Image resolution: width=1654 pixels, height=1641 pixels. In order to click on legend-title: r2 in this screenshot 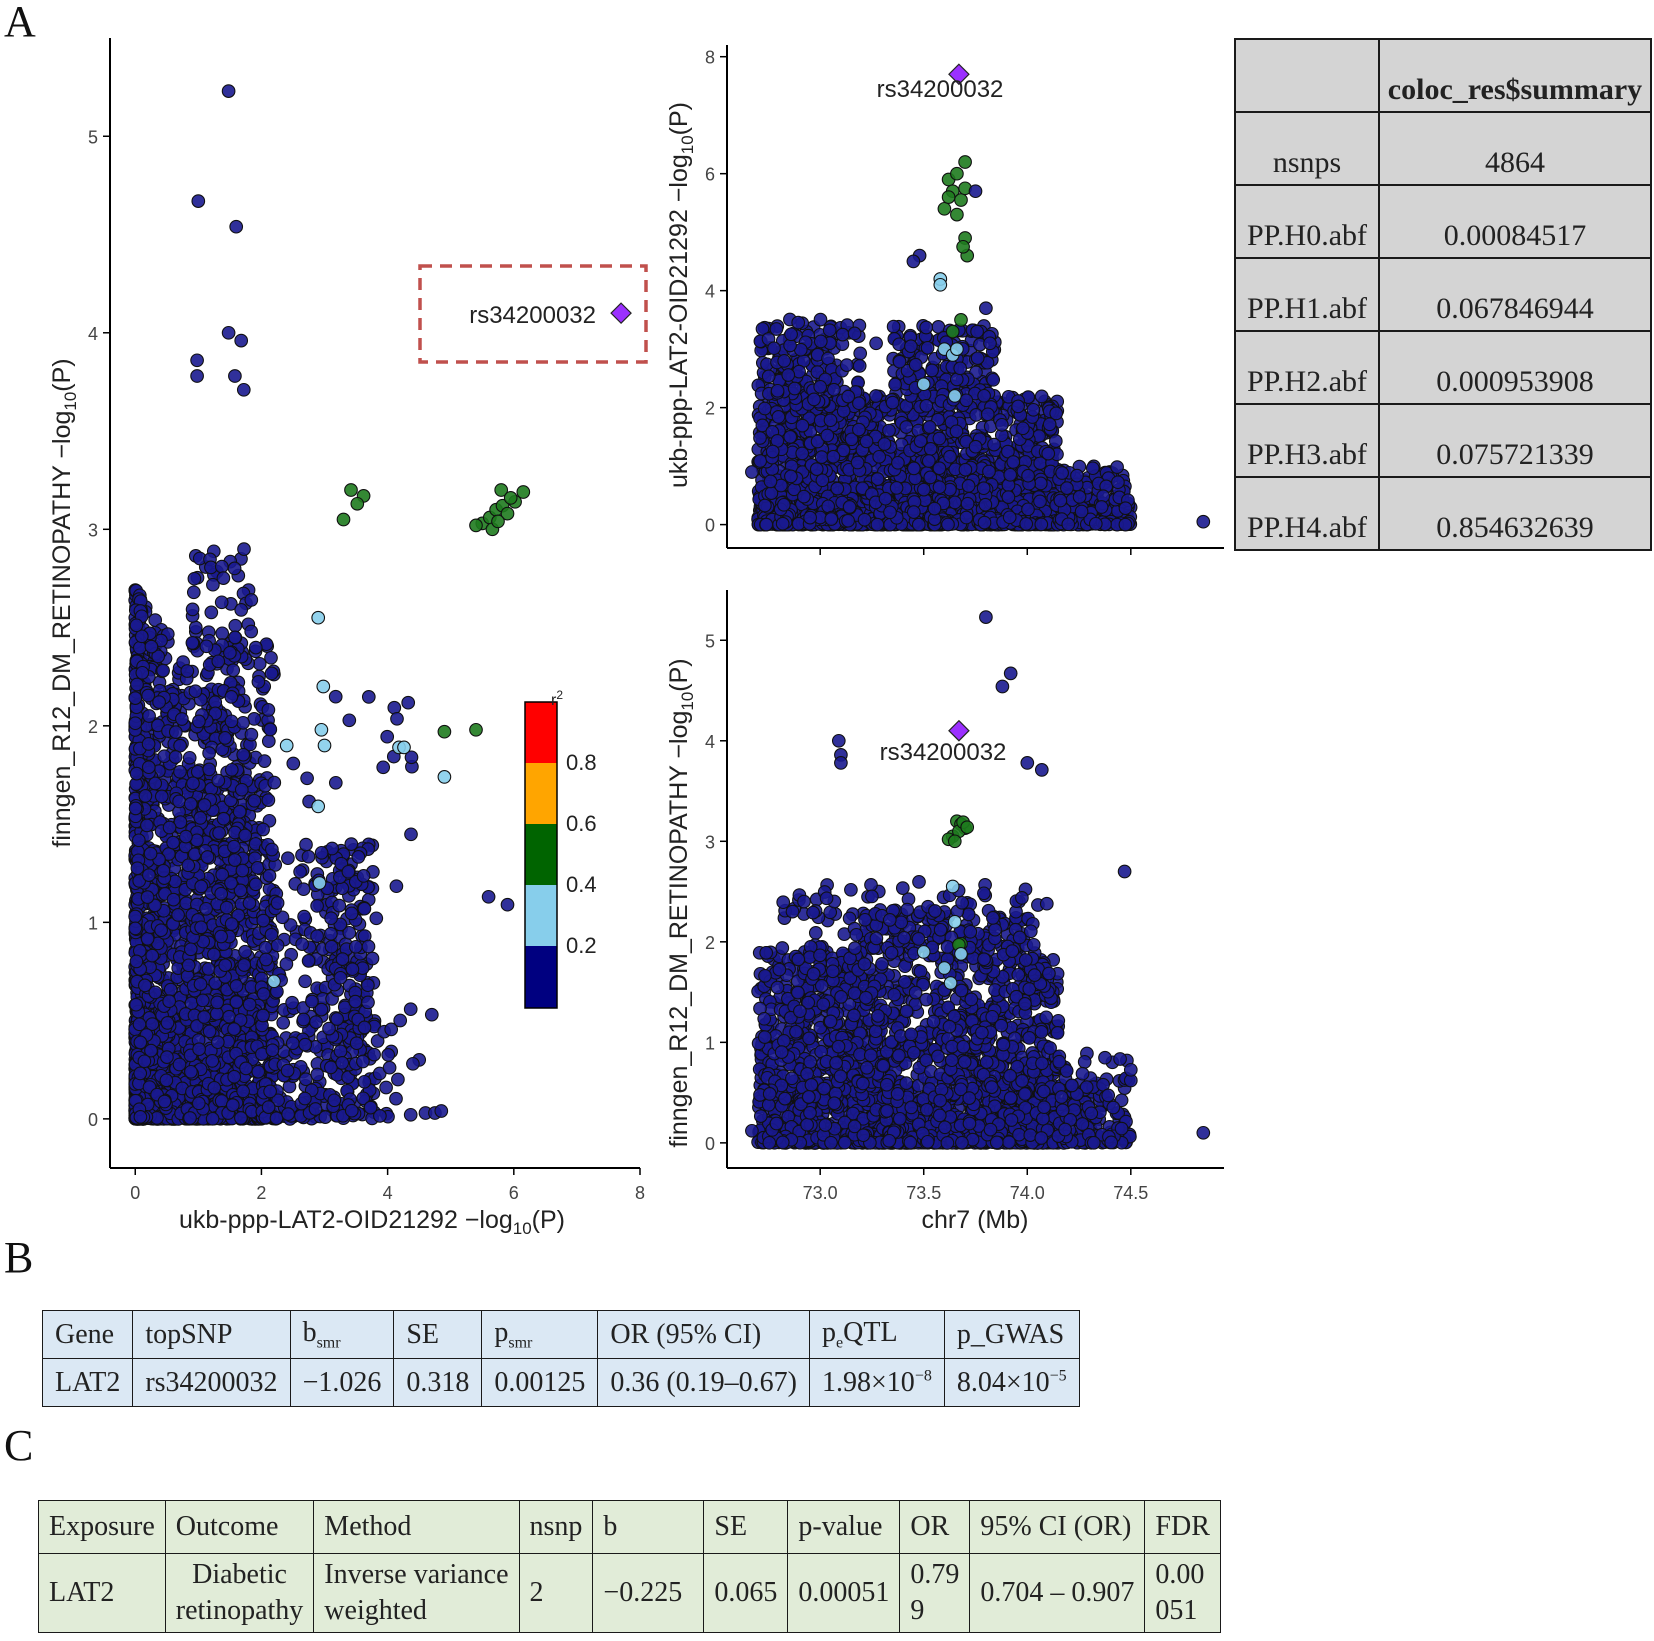, I will do `click(557, 698)`.